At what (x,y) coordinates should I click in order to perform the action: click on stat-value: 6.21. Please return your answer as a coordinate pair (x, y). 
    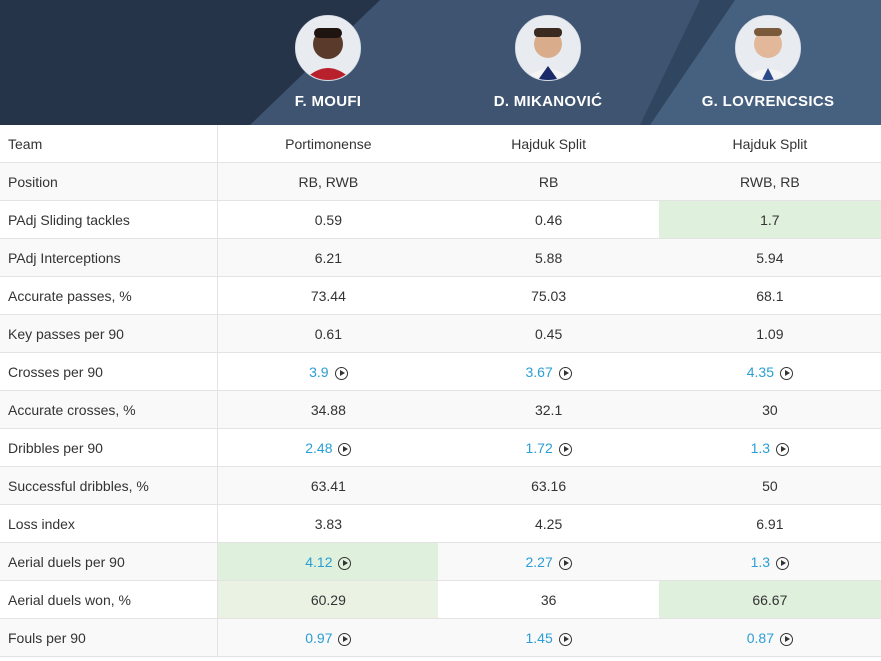
    Looking at the image, I should click on (328, 257).